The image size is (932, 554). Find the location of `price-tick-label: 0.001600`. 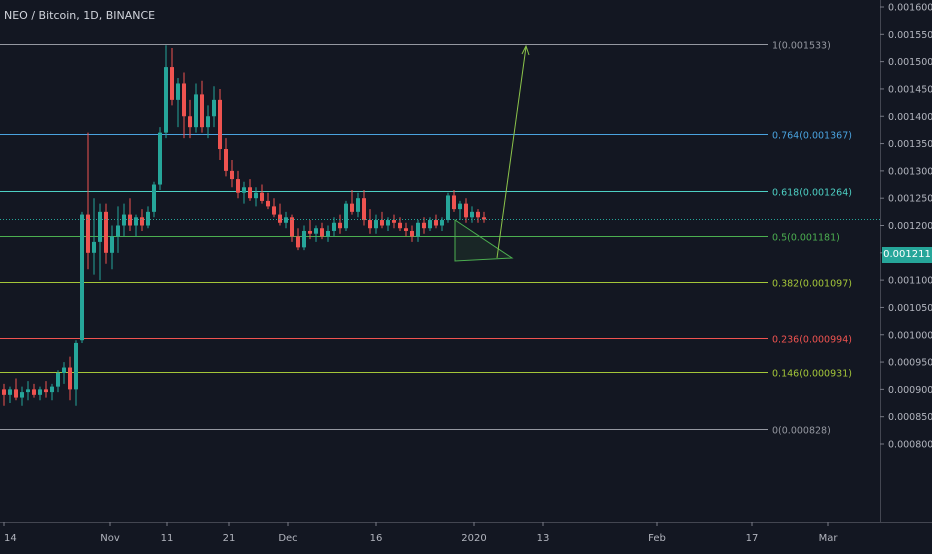

price-tick-label: 0.001600 is located at coordinates (910, 8).